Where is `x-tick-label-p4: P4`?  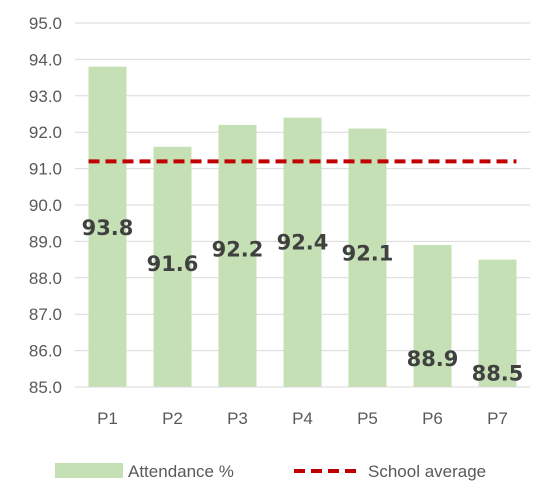
x-tick-label-p4: P4 is located at coordinates (302, 418).